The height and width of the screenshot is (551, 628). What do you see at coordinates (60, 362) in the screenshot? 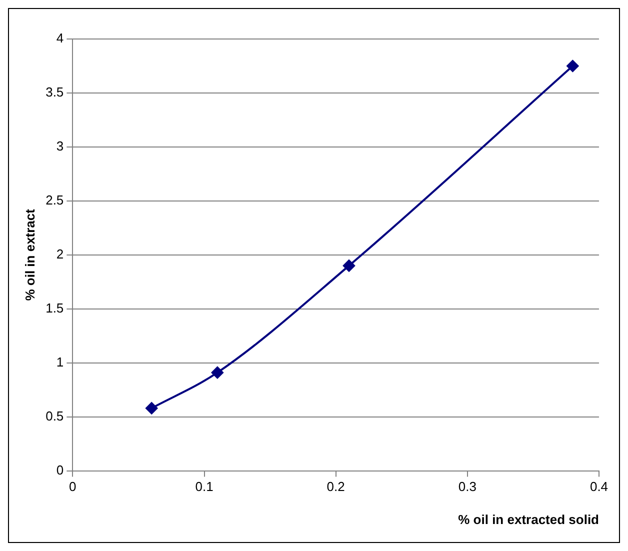
I see `y-tick-label: 1` at bounding box center [60, 362].